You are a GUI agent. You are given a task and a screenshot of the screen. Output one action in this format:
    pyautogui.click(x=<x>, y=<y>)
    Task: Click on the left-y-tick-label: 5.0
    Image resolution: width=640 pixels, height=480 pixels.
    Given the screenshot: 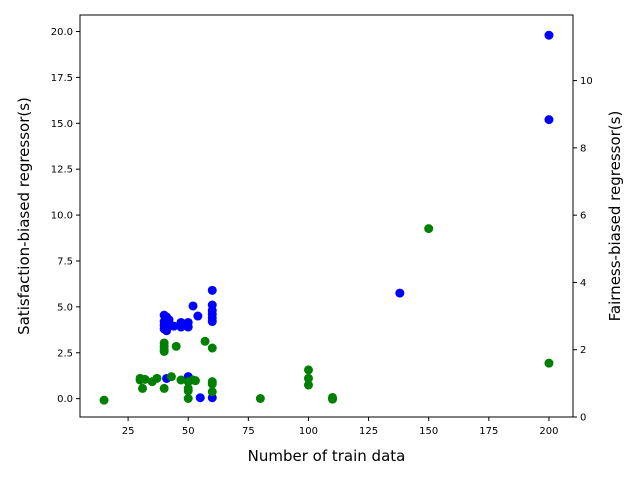 What is the action you would take?
    pyautogui.click(x=65, y=307)
    